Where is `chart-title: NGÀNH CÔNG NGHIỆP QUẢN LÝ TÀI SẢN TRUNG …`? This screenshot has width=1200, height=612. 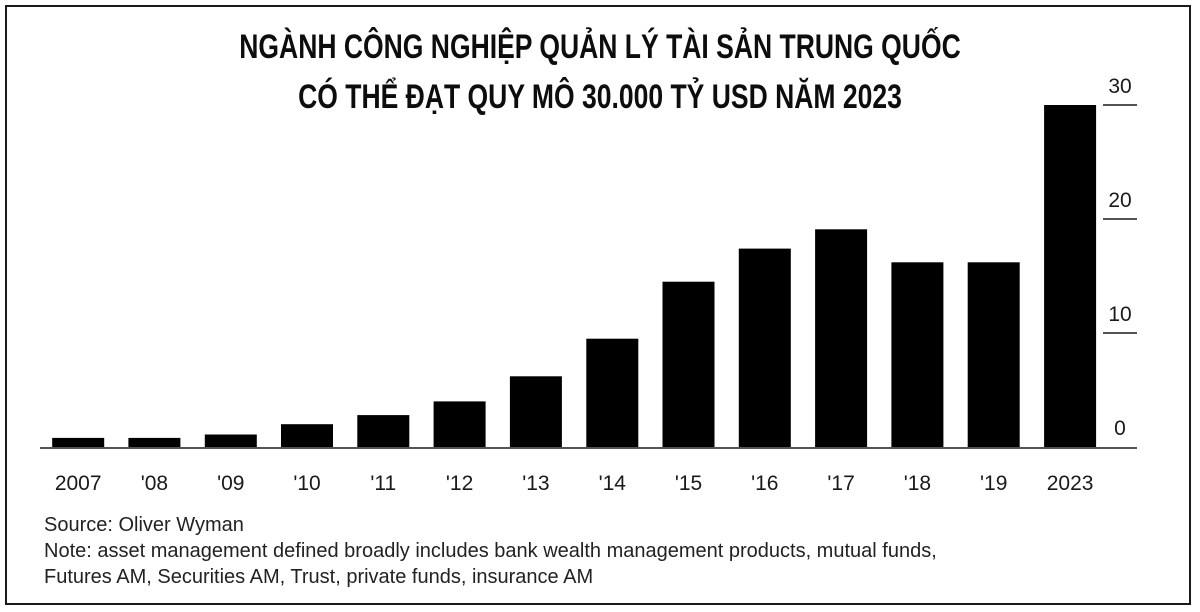 chart-title: NGÀNH CÔNG NGHIỆP QUẢN LÝ TÀI SẢN TRUNG … is located at coordinates (600, 47).